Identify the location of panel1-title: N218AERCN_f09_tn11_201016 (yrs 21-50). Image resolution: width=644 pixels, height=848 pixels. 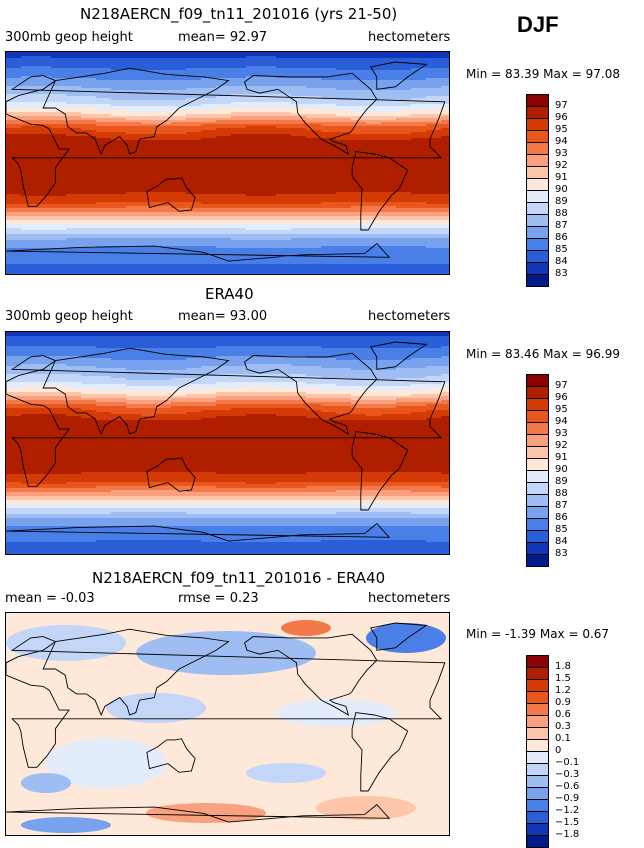
(238, 14).